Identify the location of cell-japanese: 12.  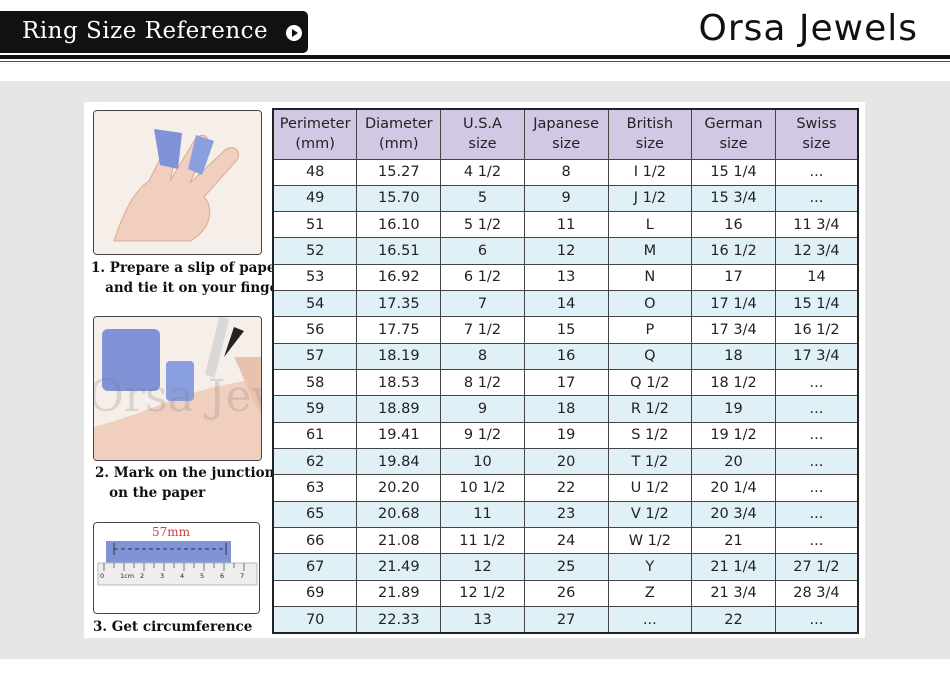
(566, 251).